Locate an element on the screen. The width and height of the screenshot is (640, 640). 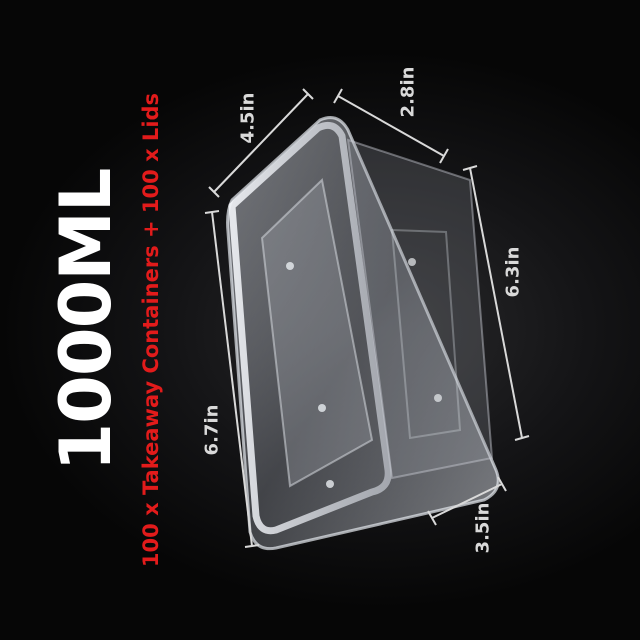
dimension-right-side: 6.3in is located at coordinates (513, 272).